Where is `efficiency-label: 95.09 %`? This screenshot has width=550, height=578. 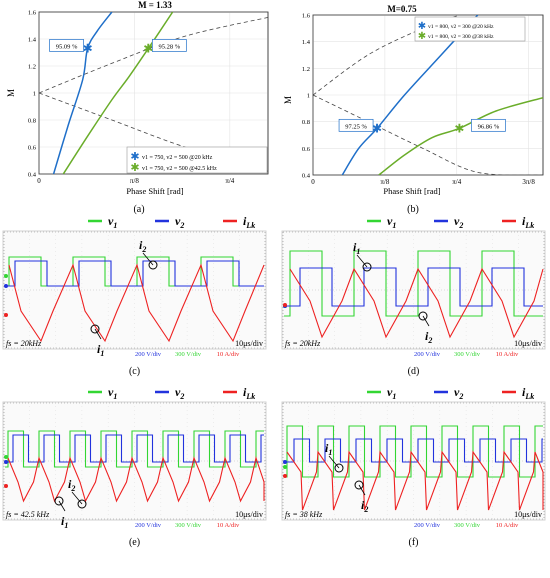
efficiency-label: 95.09 % is located at coordinates (67, 46).